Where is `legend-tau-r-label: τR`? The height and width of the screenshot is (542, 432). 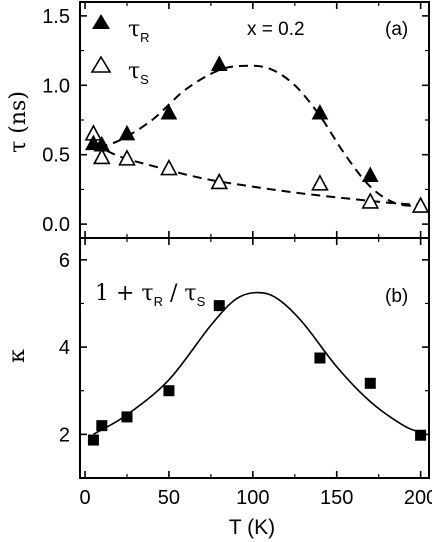
legend-tau-r-label: τR is located at coordinates (139, 31).